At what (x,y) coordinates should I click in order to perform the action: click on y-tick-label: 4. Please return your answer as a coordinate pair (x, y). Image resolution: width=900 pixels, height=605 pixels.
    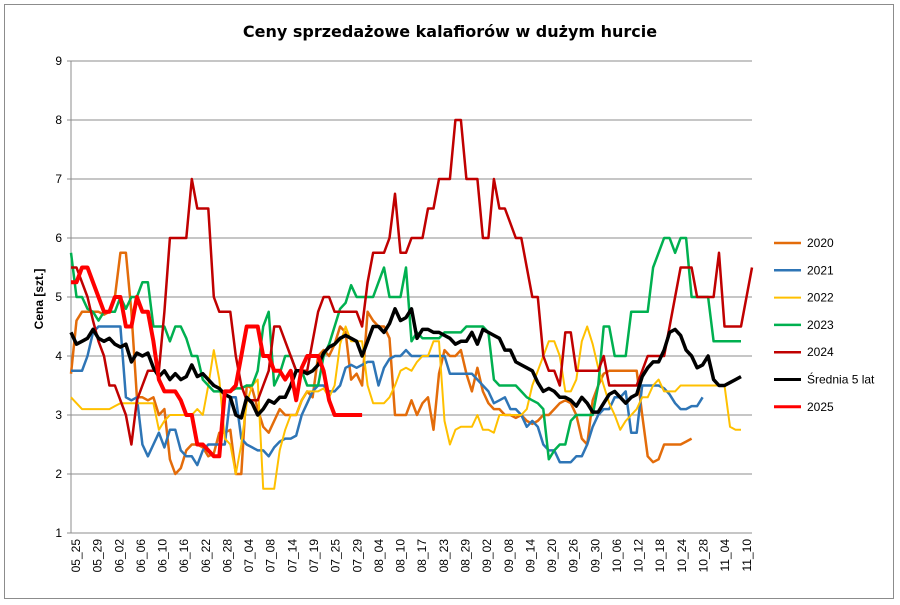
    Looking at the image, I should click on (58, 356).